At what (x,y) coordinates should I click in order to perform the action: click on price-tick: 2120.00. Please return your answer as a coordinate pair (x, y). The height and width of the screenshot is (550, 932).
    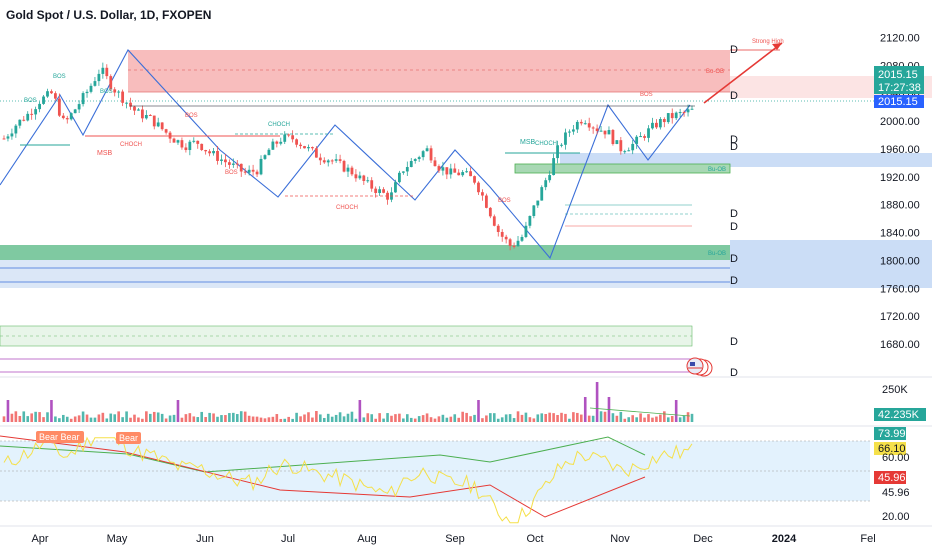
    Looking at the image, I should click on (900, 38).